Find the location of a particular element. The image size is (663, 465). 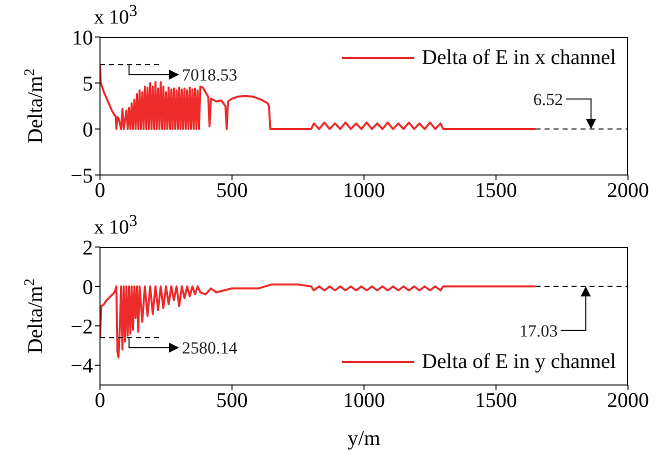

legend-label: Delta of E in x channel is located at coordinates (519, 57).